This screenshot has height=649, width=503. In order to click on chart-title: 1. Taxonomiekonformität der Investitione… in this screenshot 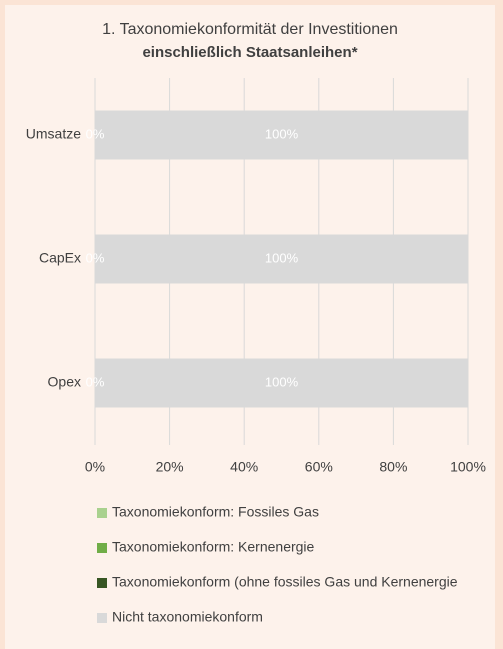, I will do `click(250, 29)`.